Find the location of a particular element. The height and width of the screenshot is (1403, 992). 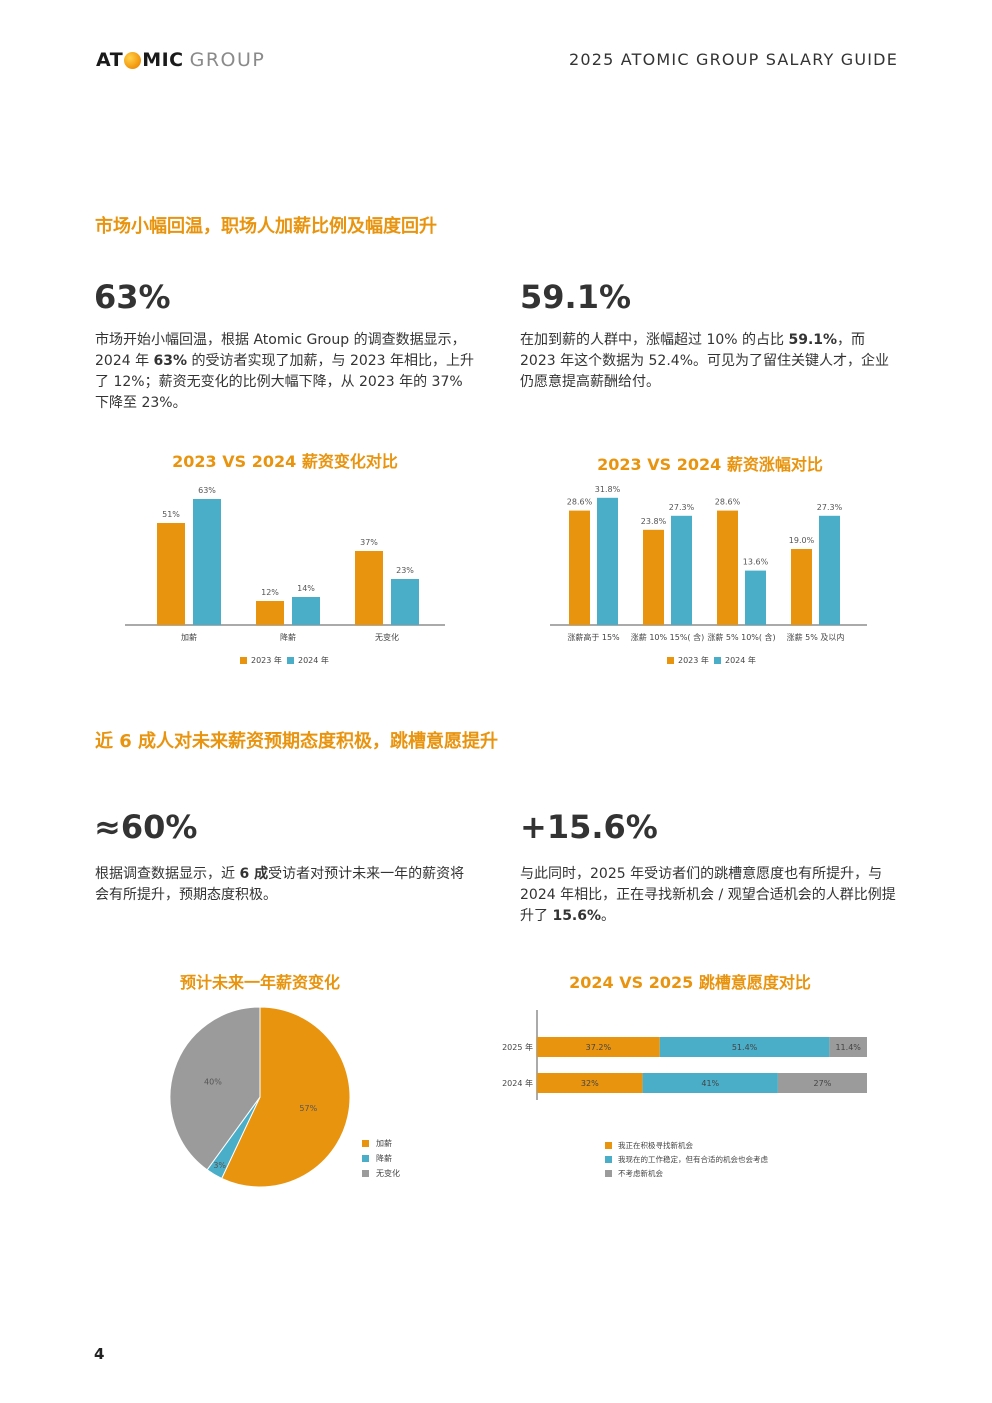

legend-label: 我正在积极寻找新机会 is located at coordinates (655, 1145).